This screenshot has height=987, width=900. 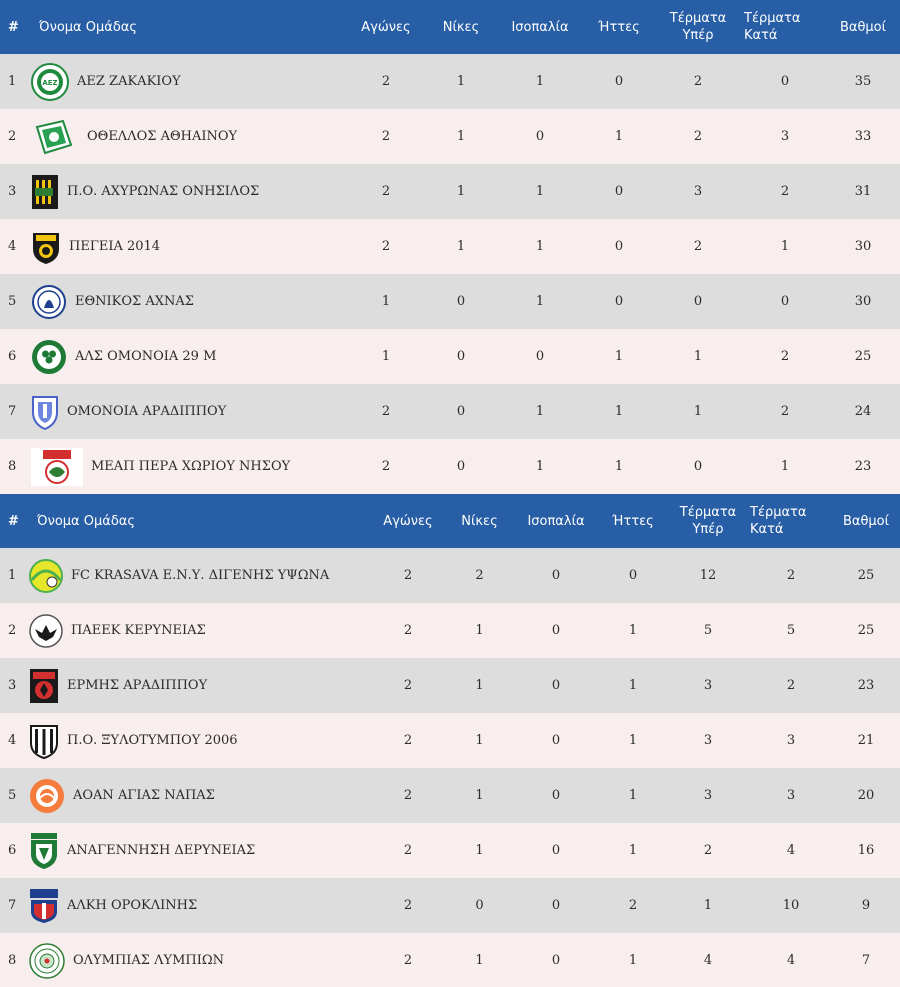 I want to click on table-row: 4 ΠΕΓΕΙΑ 2014 2 1 1 0 2 1 30, so click(x=450, y=246).